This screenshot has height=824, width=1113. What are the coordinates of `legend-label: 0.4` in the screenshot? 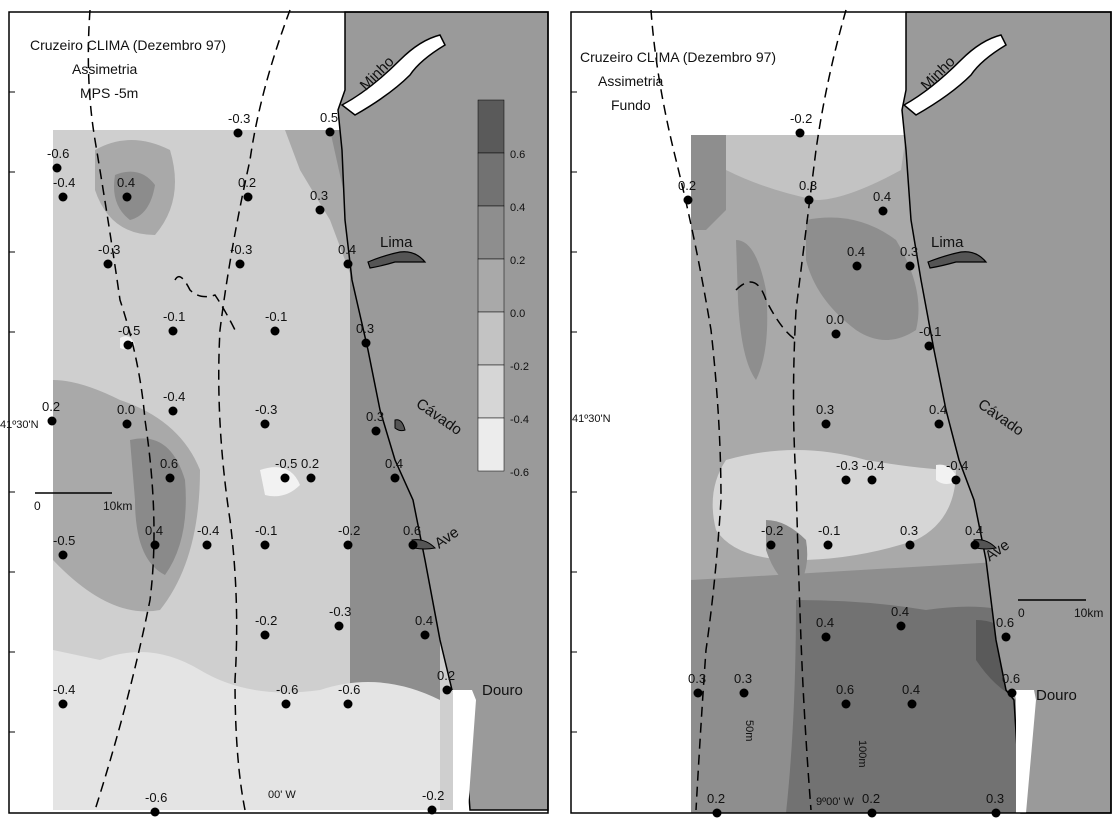 It's located at (517, 208).